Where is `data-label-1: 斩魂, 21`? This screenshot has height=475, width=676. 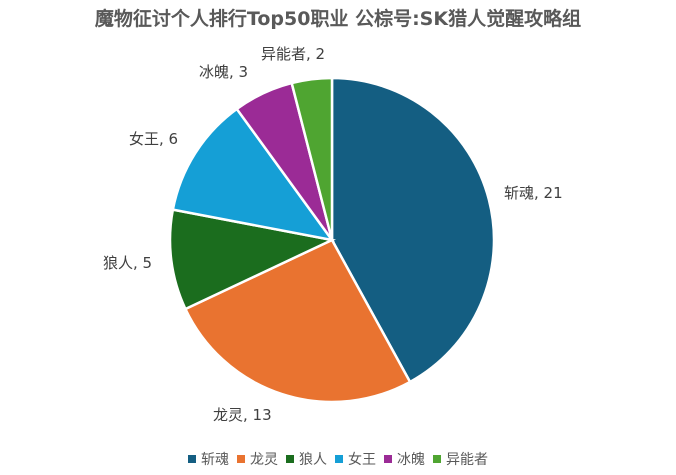 data-label-1: 斩魂, 21 is located at coordinates (533, 193).